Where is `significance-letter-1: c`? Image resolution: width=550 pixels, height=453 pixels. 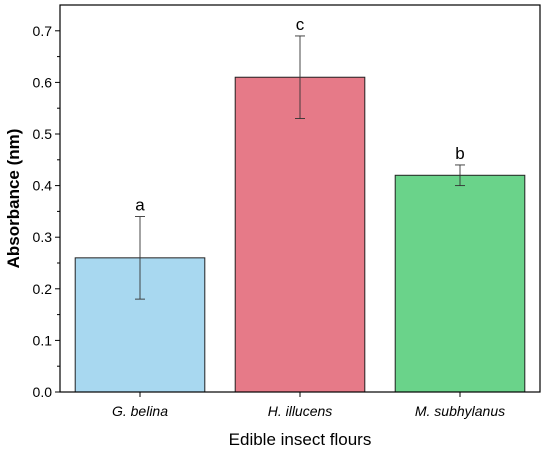
significance-letter-1: c is located at coordinates (300, 24).